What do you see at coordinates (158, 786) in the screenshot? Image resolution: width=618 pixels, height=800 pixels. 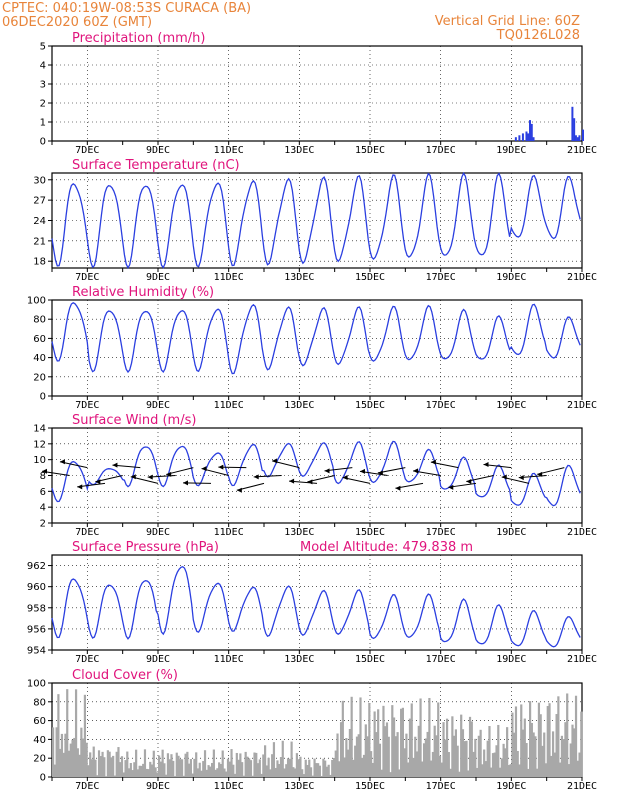 I see `x-tick-label: 9DEC` at bounding box center [158, 786].